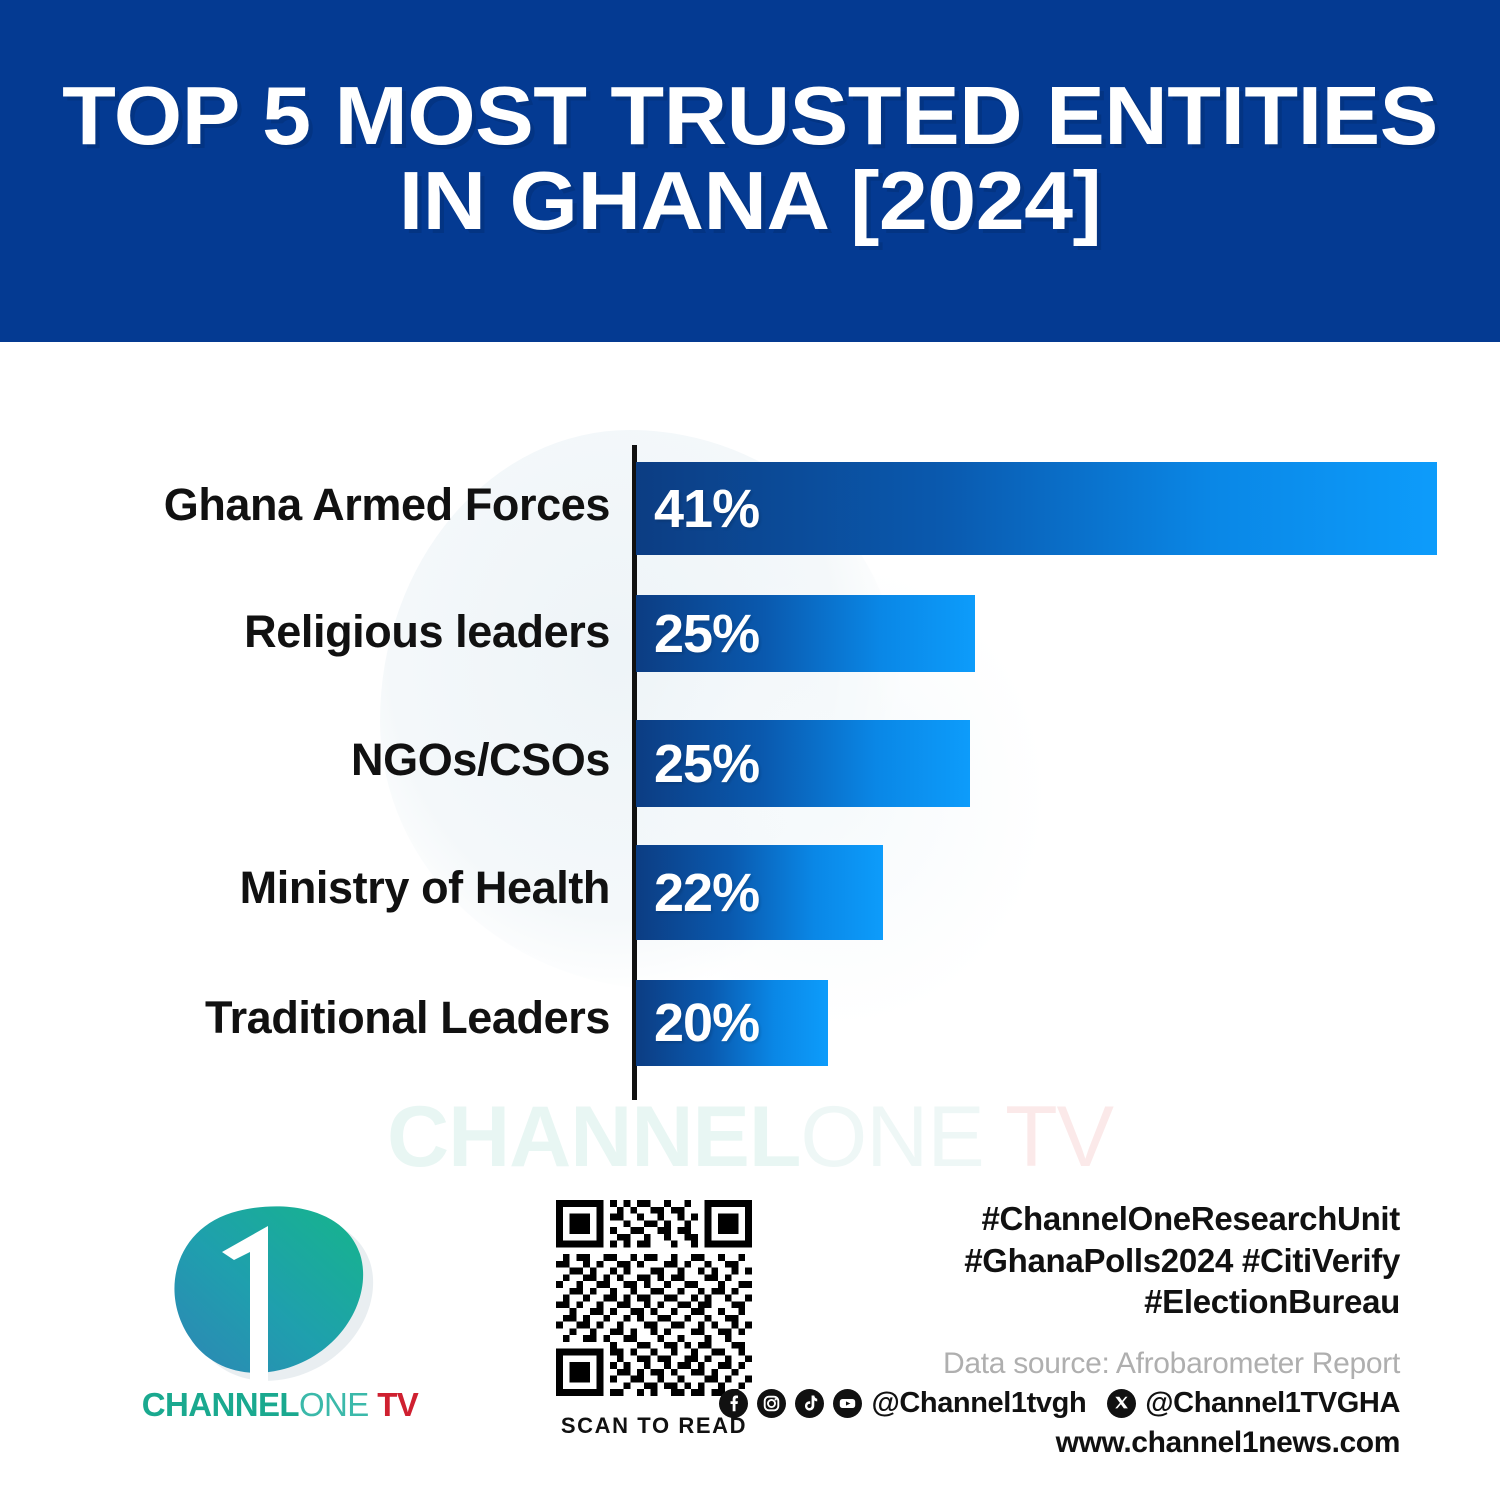 The image size is (1500, 1500). Describe the element at coordinates (892, 1137) in the screenshot. I see `watermark-one: ONE` at that location.